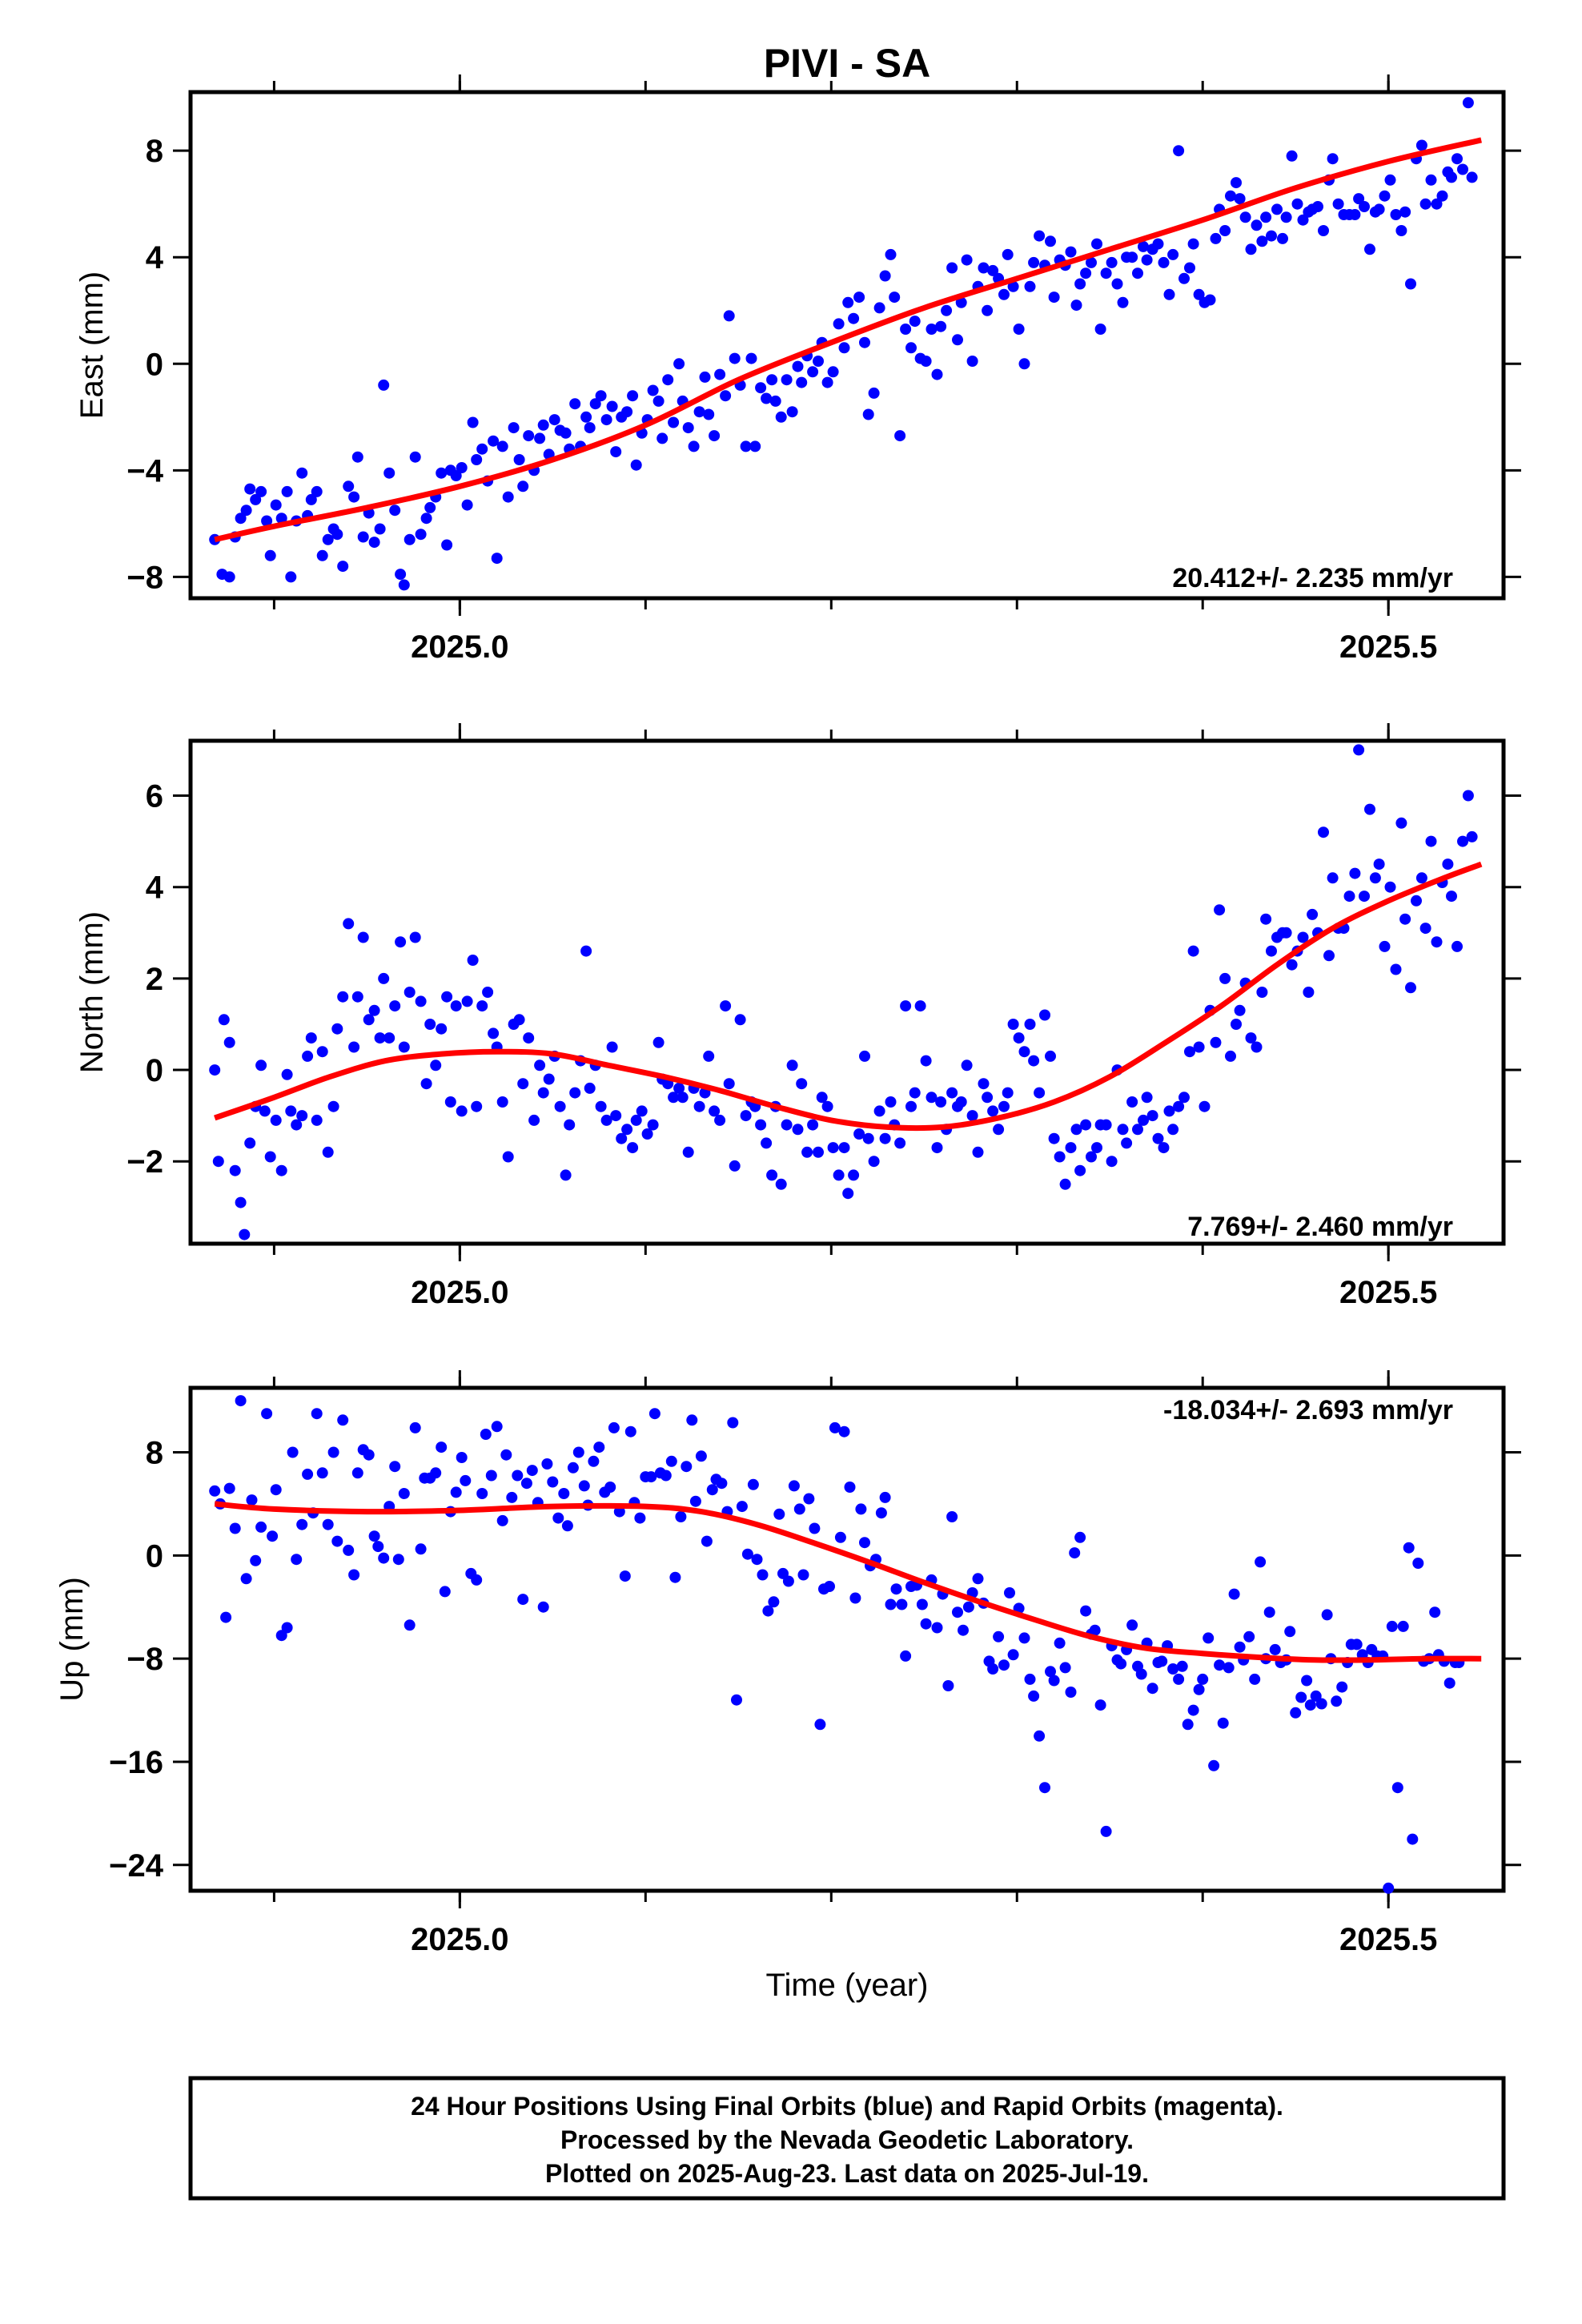  I want to click on y-tick-label: −24, so click(137, 1866).